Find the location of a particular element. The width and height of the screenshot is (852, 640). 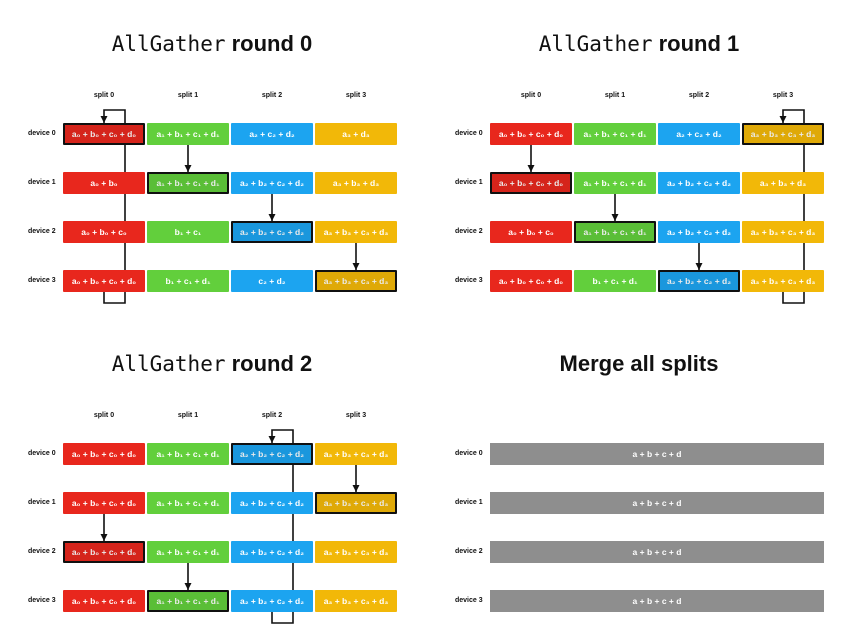

panel-title: AllGather round 1 is located at coordinates (639, 44).